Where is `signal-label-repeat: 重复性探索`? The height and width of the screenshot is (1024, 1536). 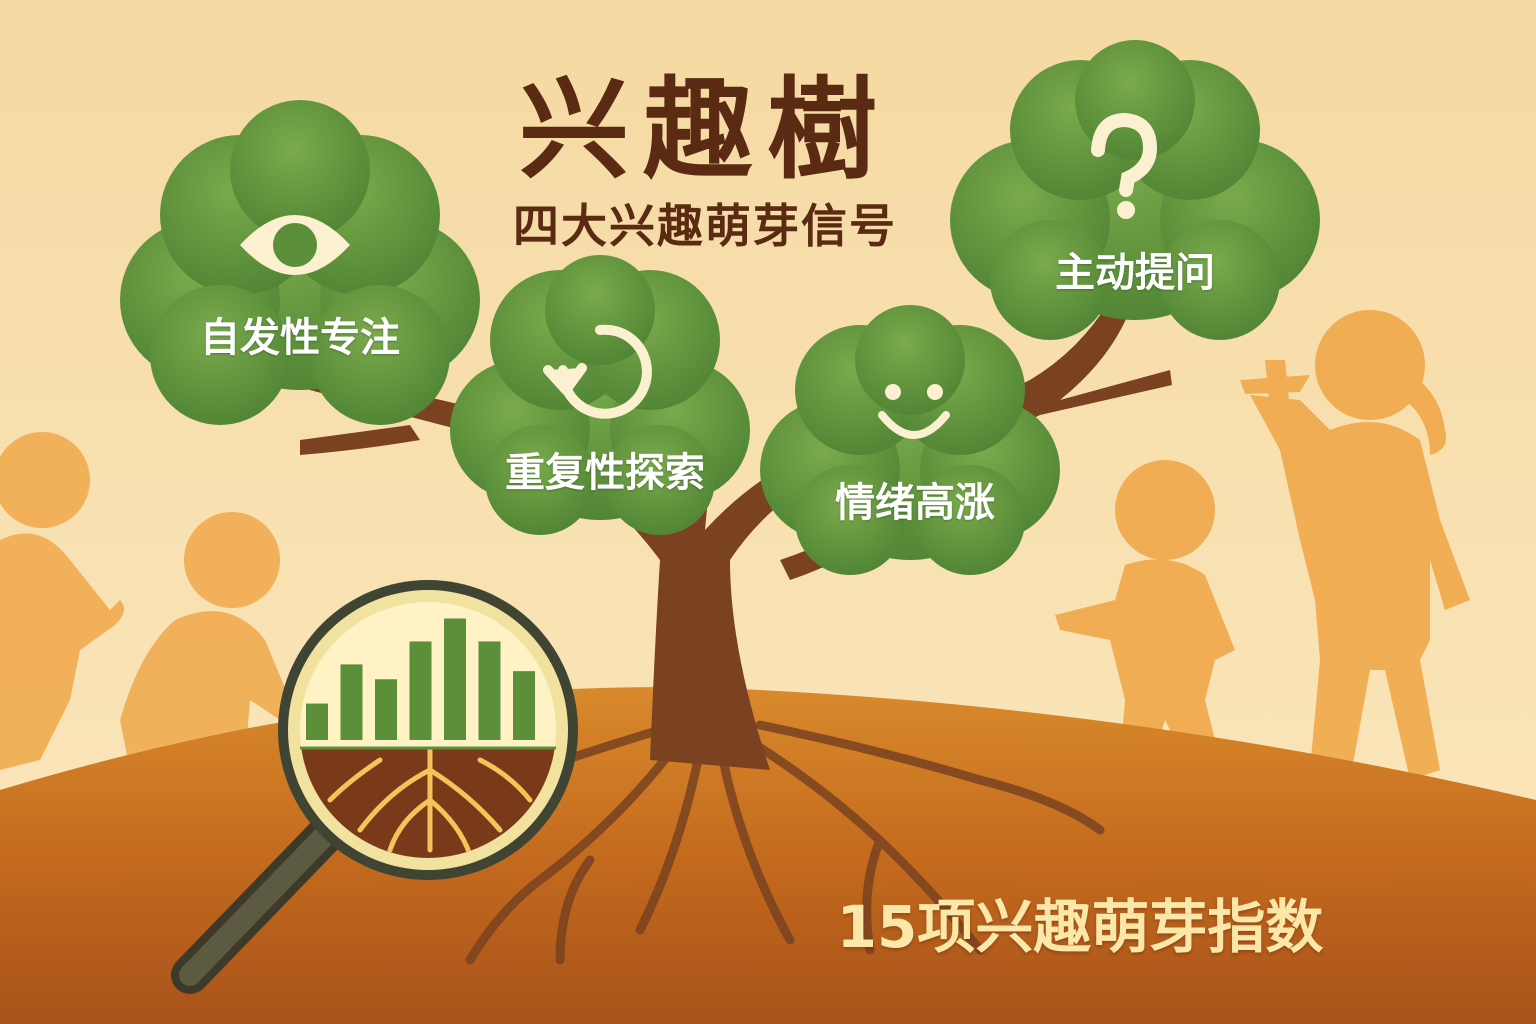 signal-label-repeat: 重复性探索 is located at coordinates (605, 473).